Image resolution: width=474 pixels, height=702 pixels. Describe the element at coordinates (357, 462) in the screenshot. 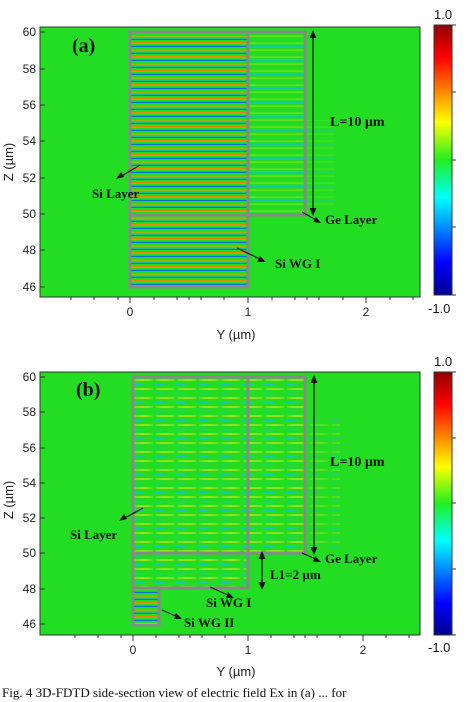

I see `length-label-b: L=10 µm` at that location.